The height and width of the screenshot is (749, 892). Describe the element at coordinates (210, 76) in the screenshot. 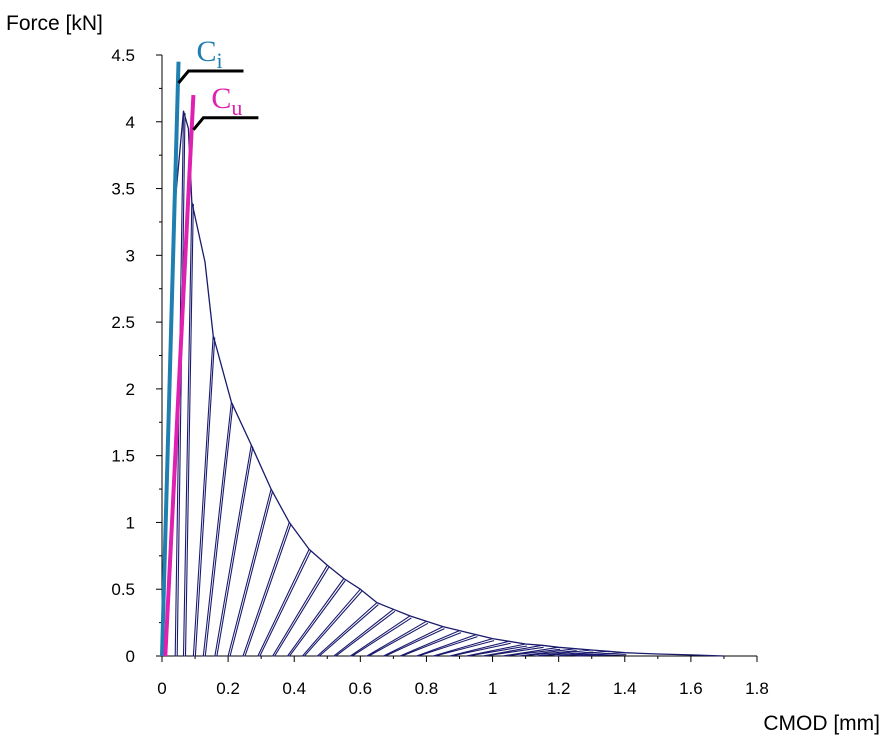

I see `leader-line-ci` at that location.